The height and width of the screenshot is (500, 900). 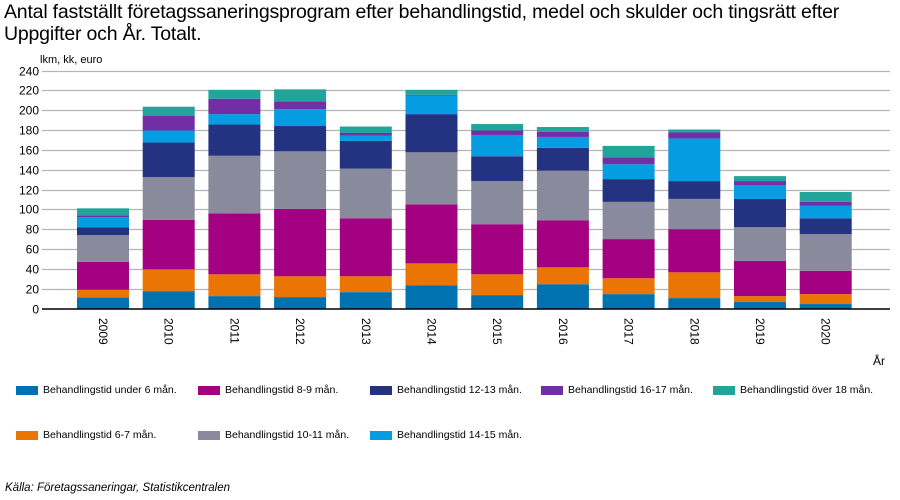 What do you see at coordinates (103, 222) in the screenshot?
I see `bar-segment: 2009 – Behandlingstid 14-15 mån.: 10` at bounding box center [103, 222].